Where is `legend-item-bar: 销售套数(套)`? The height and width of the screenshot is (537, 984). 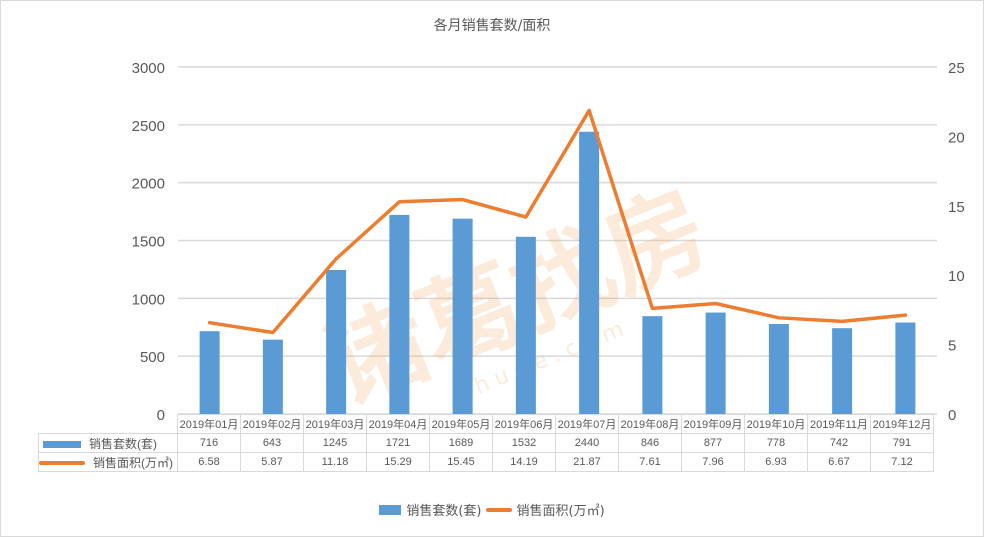
legend-item-bar: 销售套数(套) is located at coordinates (430, 509).